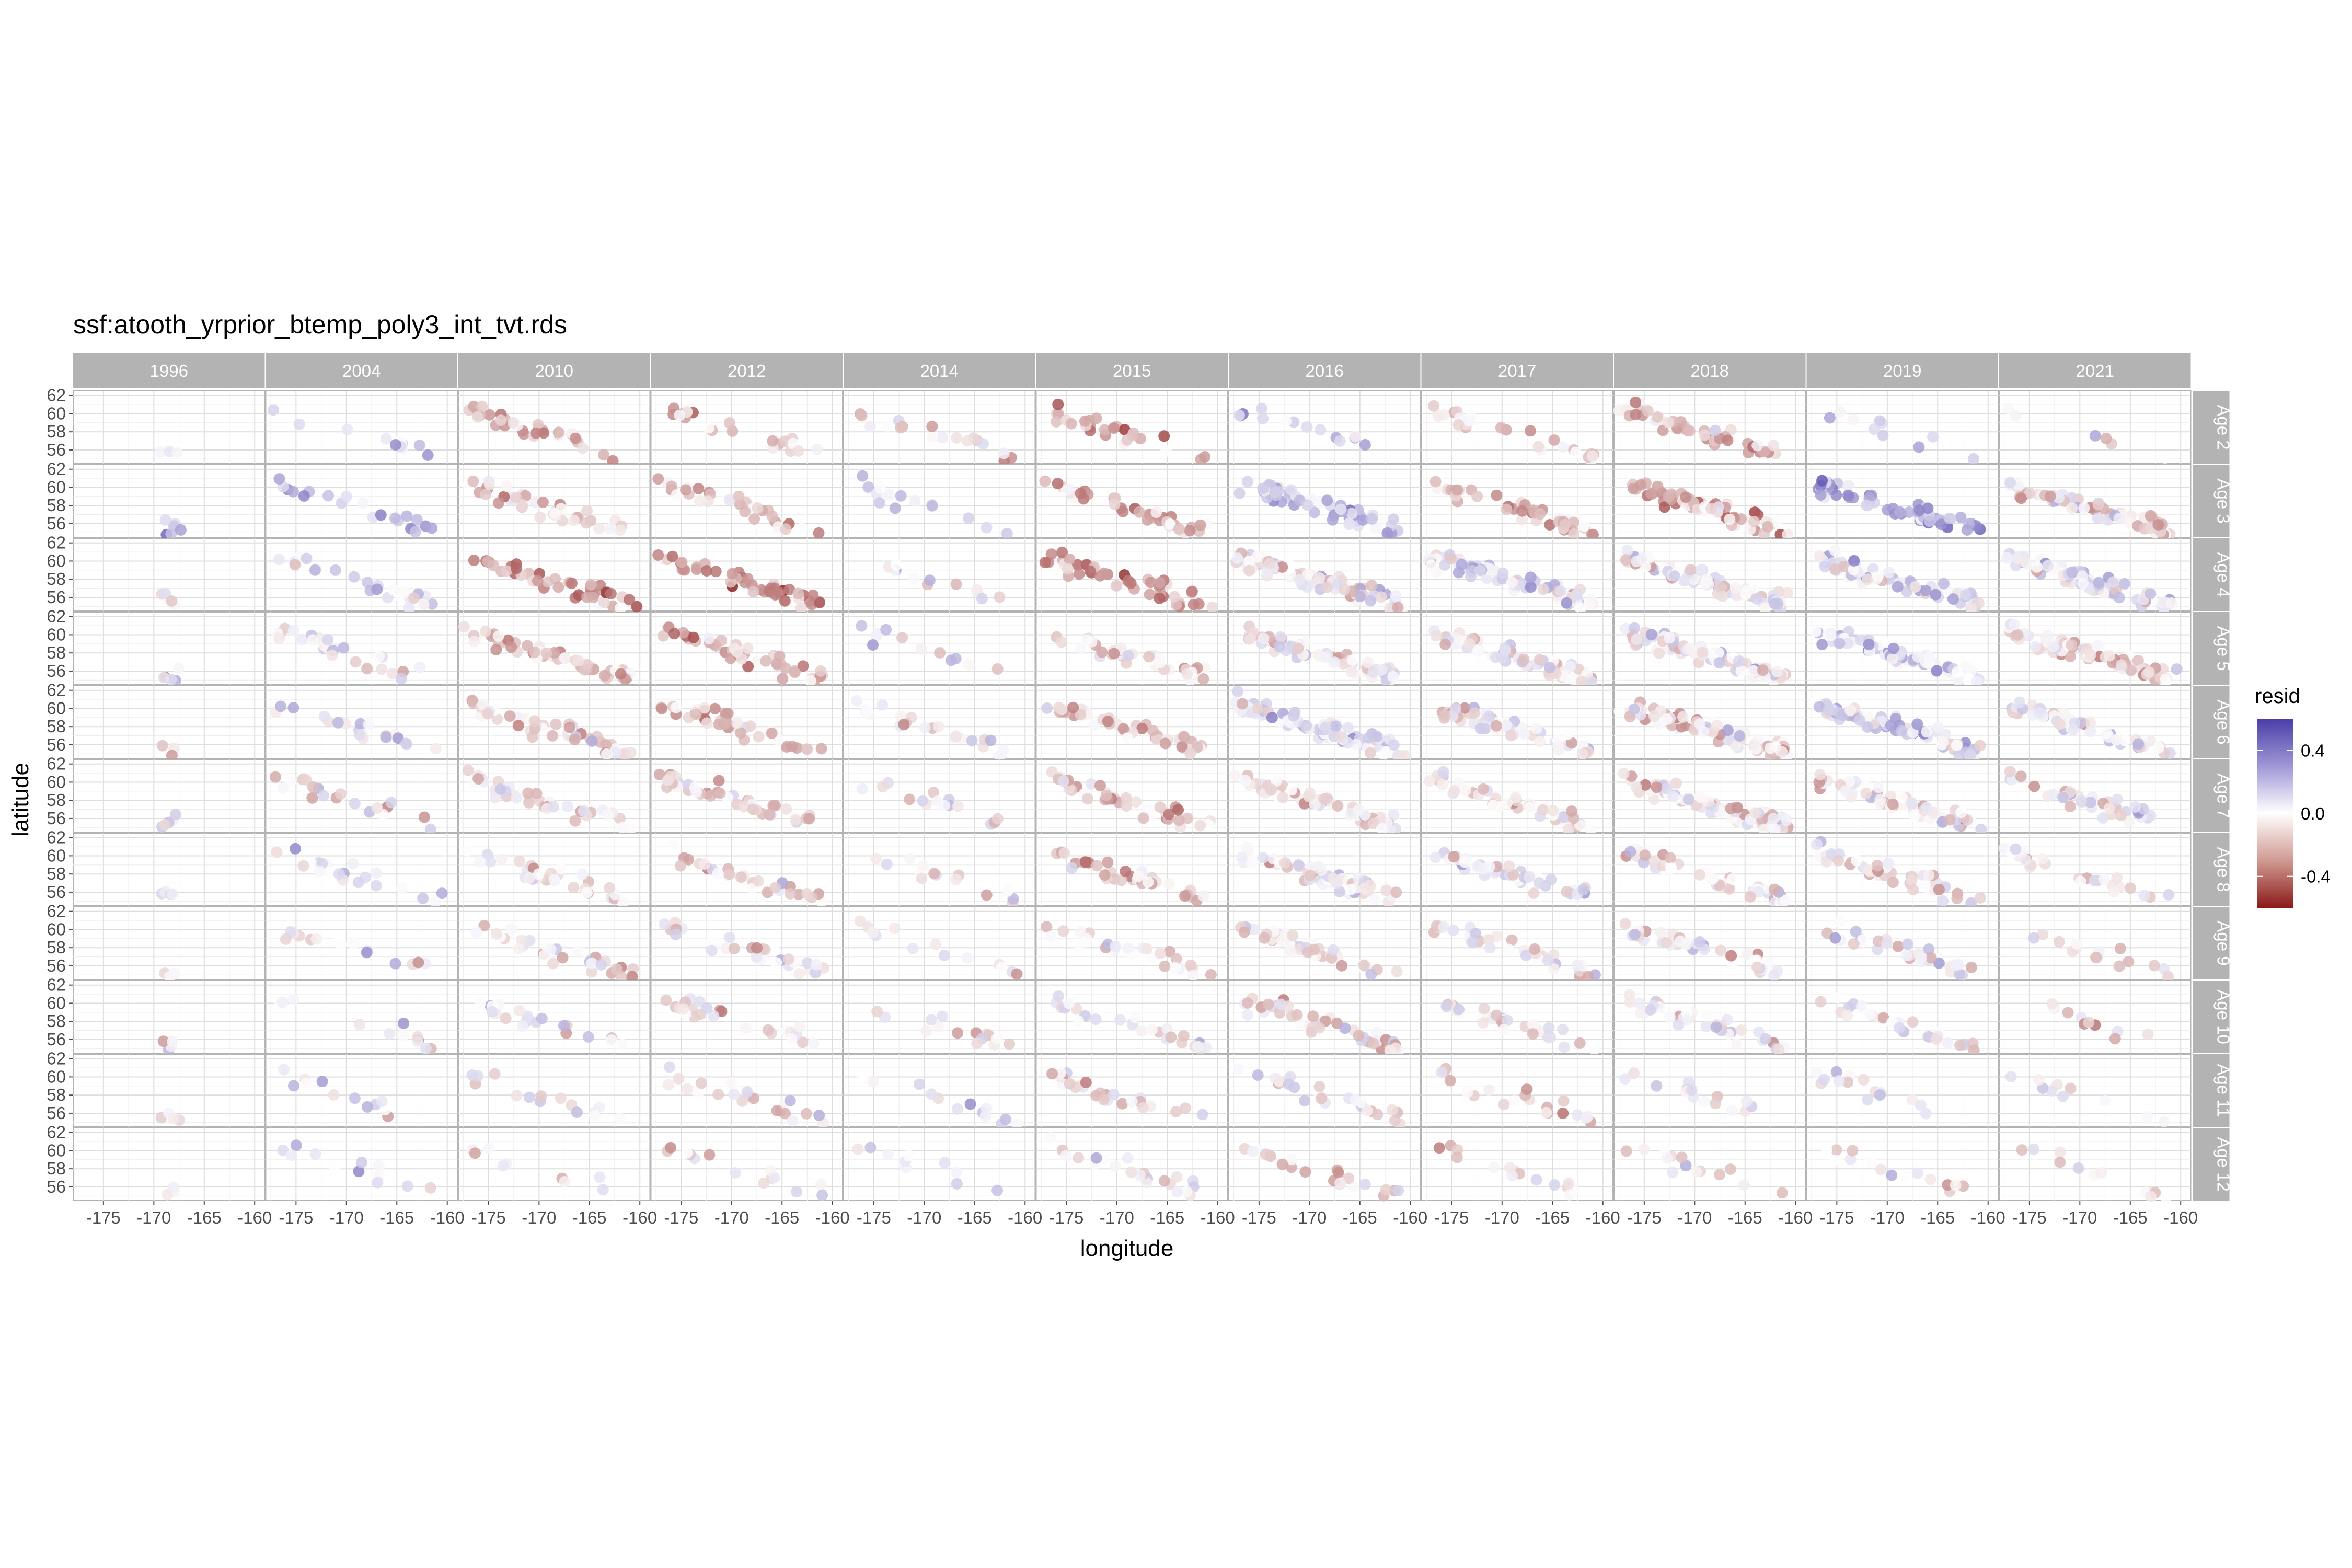 Image resolution: width=2352 pixels, height=1568 pixels. What do you see at coordinates (56, 634) in the screenshot?
I see `y-tick-label: 60` at bounding box center [56, 634].